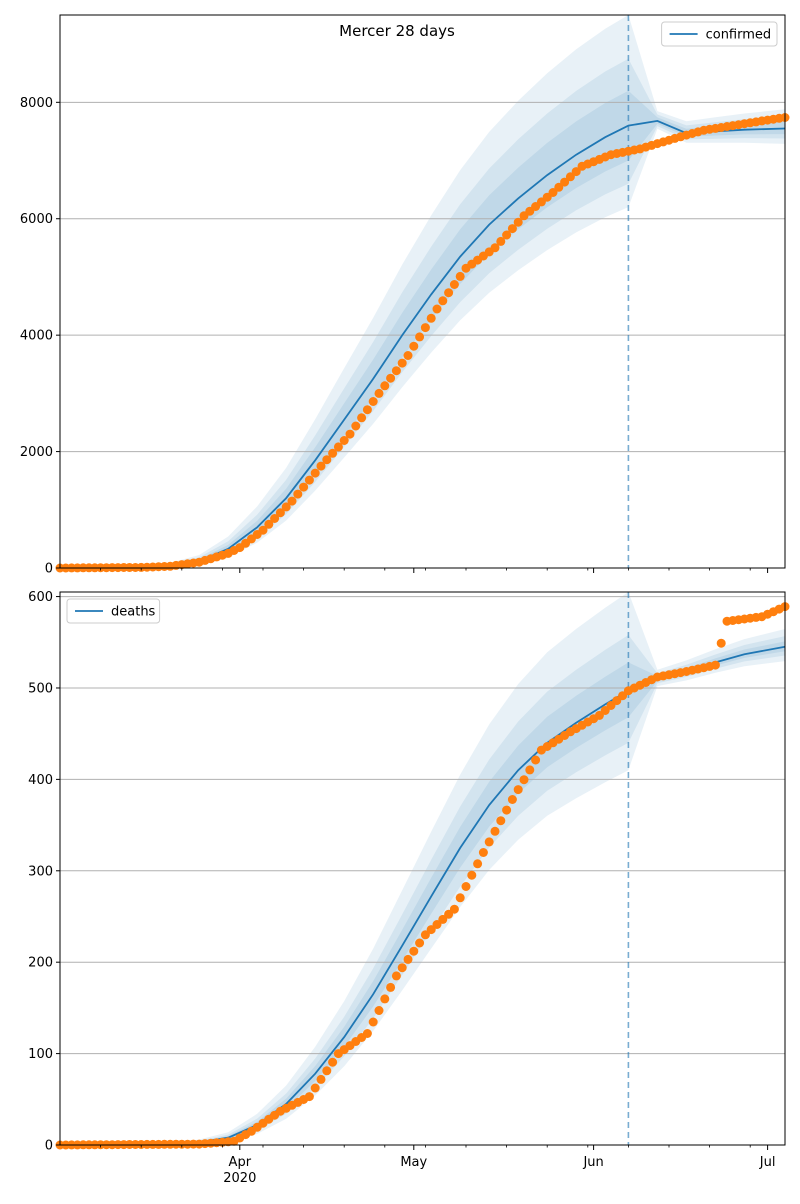 The height and width of the screenshot is (1204, 800). Describe the element at coordinates (40, 597) in the screenshot. I see `y-tick-label: 600` at that location.